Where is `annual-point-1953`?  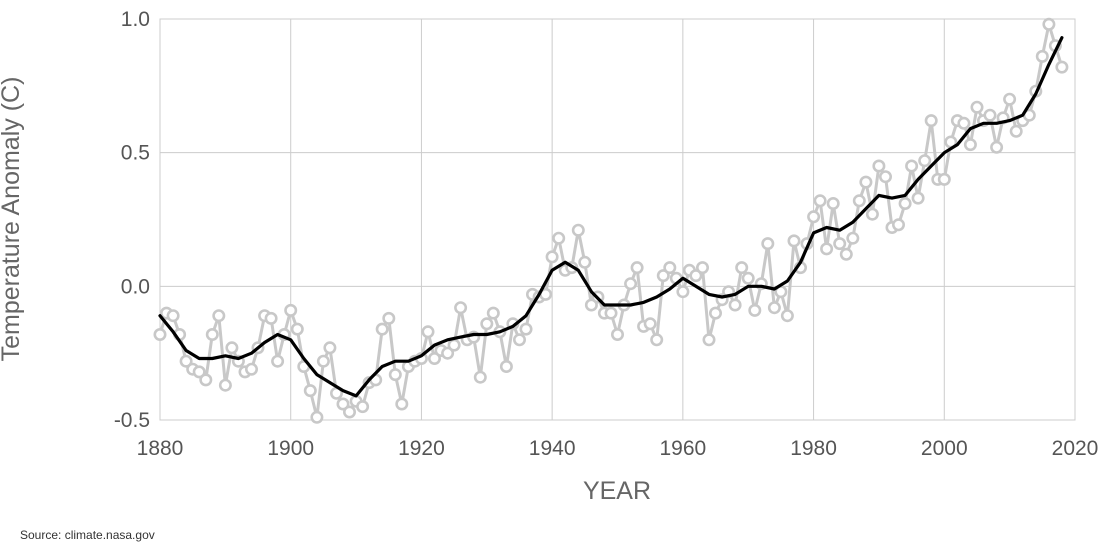 annual-point-1953 is located at coordinates (637, 268).